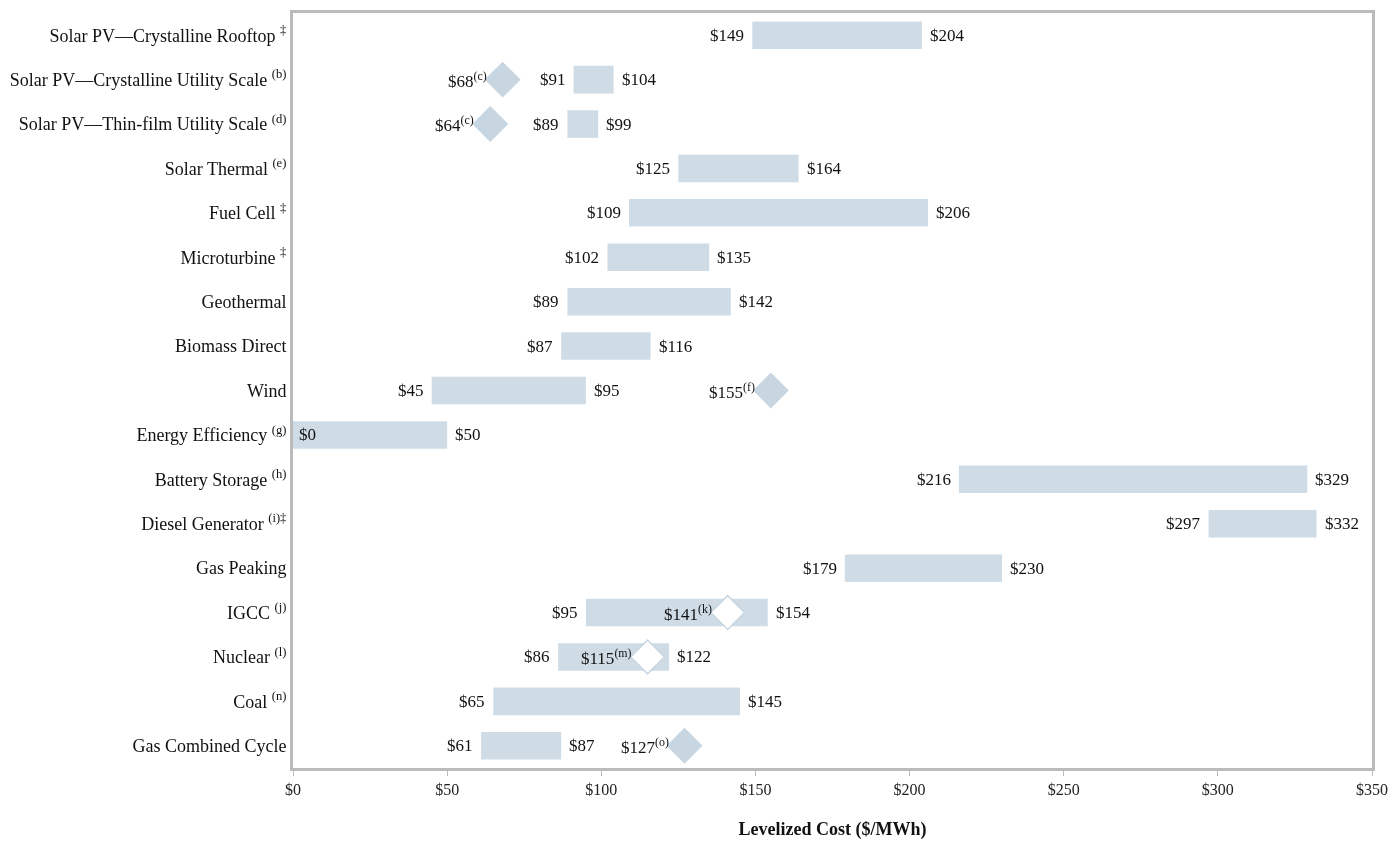 The image size is (1398, 858). I want to click on y-tick-label: Geothermal, so click(244, 301).